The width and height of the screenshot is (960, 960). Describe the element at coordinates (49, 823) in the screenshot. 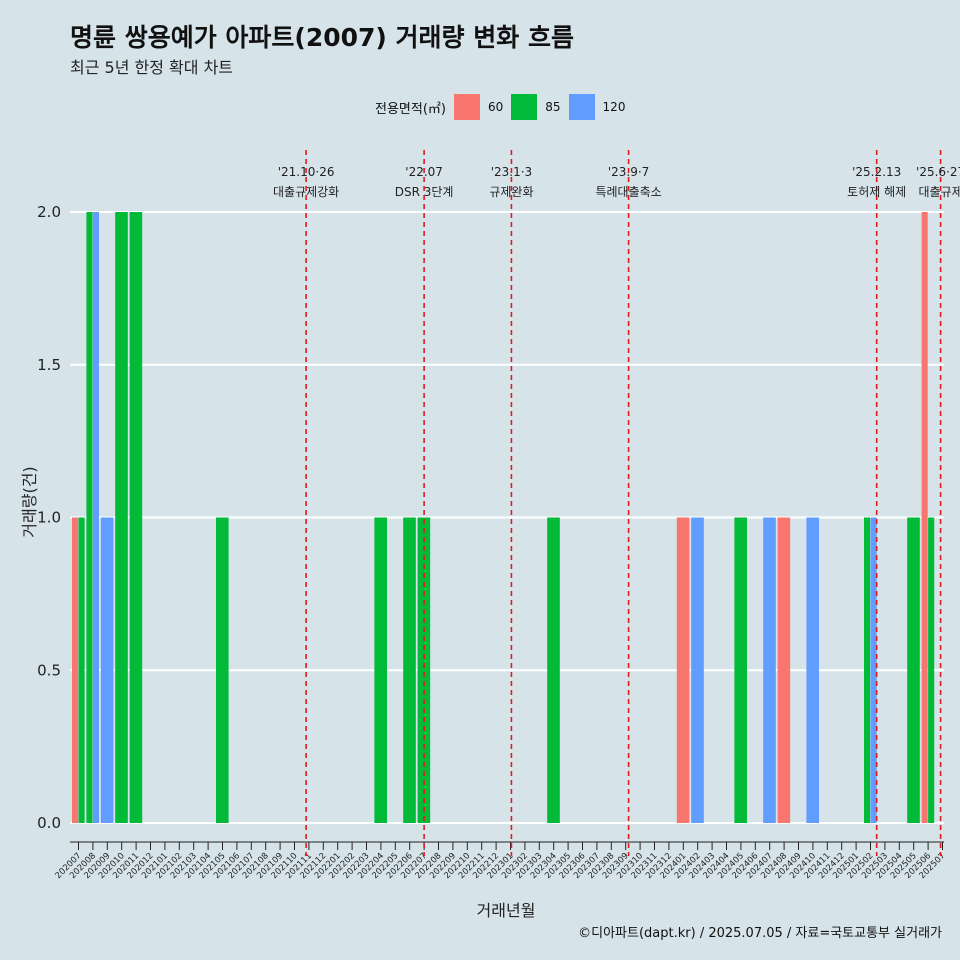

I see `y-tick-label: 0.0` at that location.